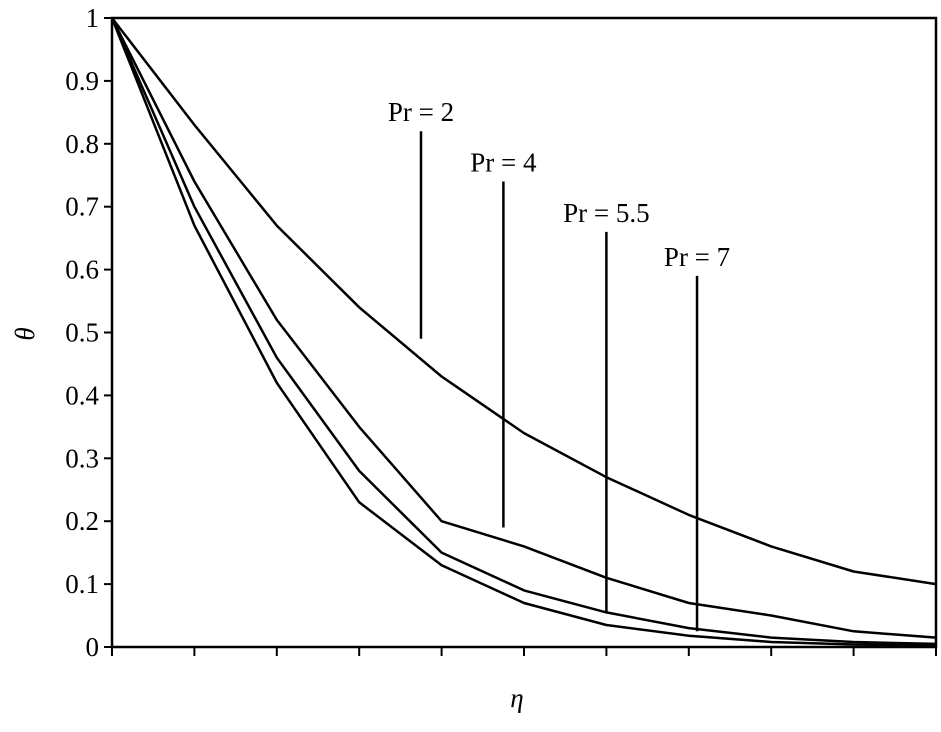 Image resolution: width=941 pixels, height=732 pixels. What do you see at coordinates (82, 521) in the screenshot?
I see `y-tick-label: 0.2` at bounding box center [82, 521].